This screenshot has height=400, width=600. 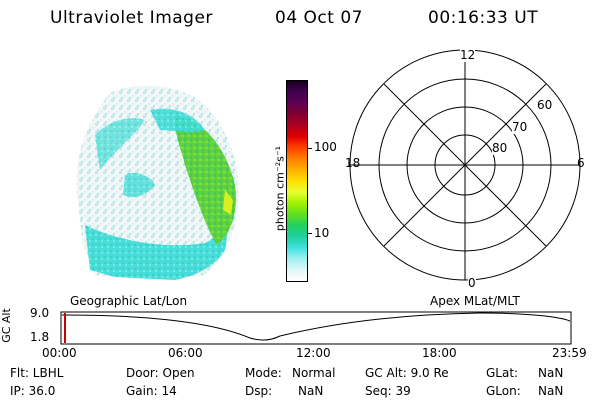 What do you see at coordinates (129, 301) in the screenshot?
I see `image-panel-label: Geographic Lat/Lon` at bounding box center [129, 301].